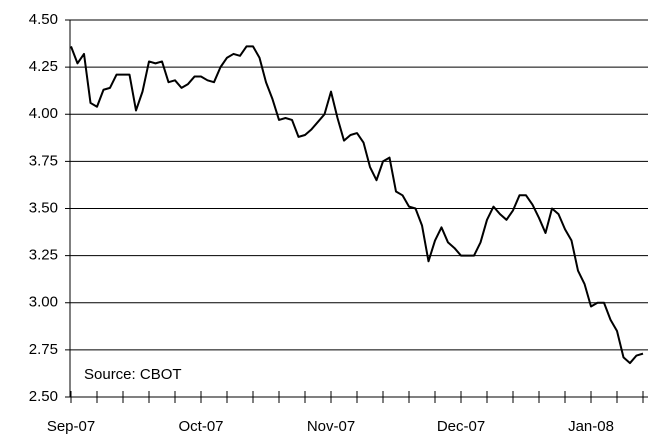  What do you see at coordinates (43, 349) in the screenshot?
I see `y-tick-label: 2.75` at bounding box center [43, 349].